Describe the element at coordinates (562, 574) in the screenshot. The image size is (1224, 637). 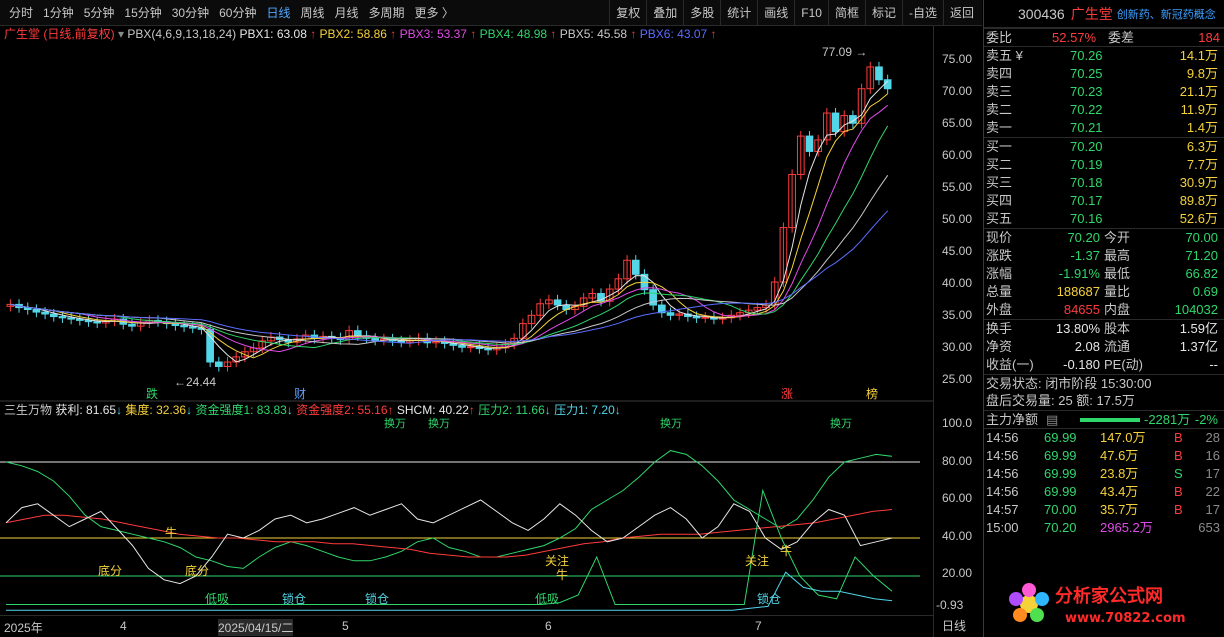
I see `signal-annotation: 牛` at that location.